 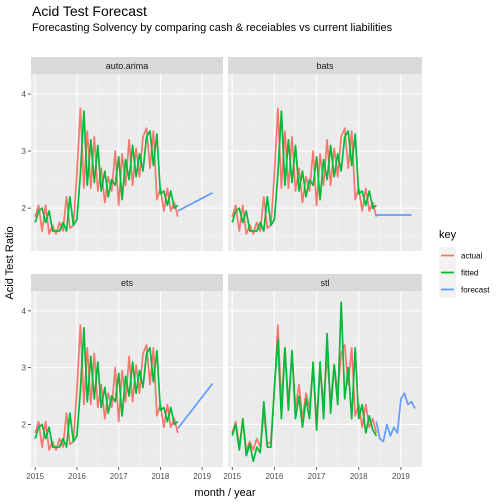 I want to click on legend-label: fitted, so click(x=469, y=273).